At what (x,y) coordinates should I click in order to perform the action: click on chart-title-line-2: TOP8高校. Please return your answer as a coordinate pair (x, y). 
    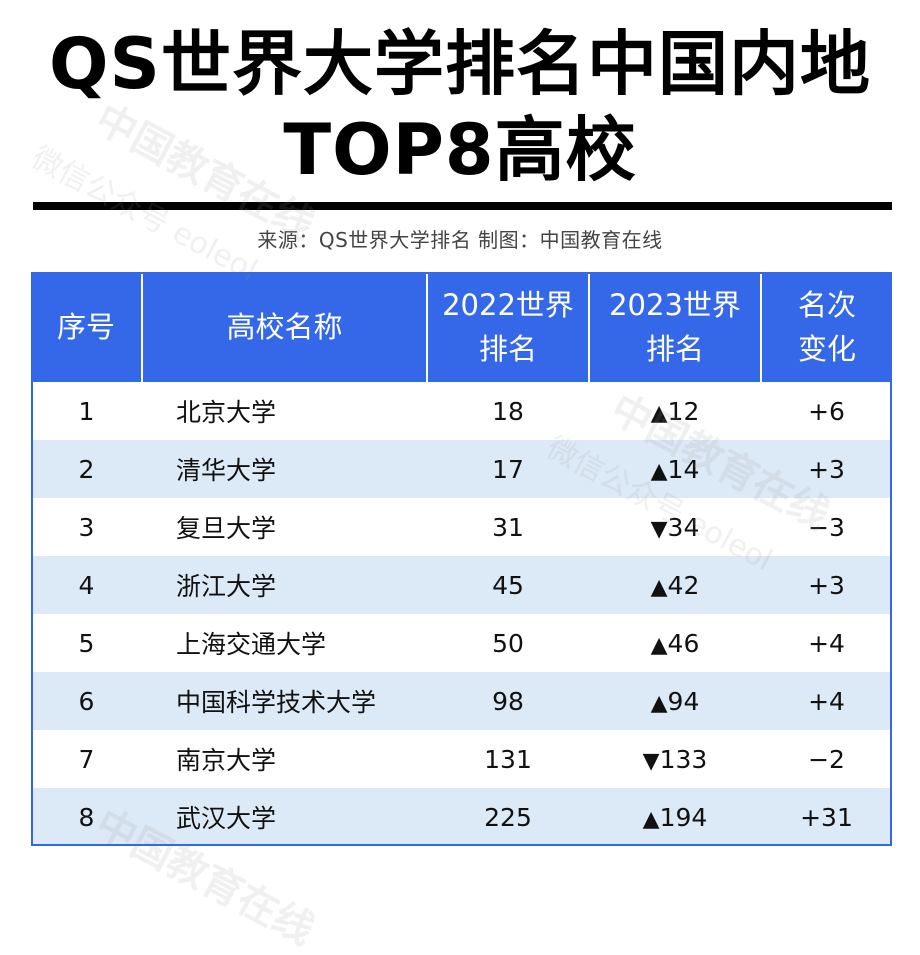
    Looking at the image, I should click on (460, 150).